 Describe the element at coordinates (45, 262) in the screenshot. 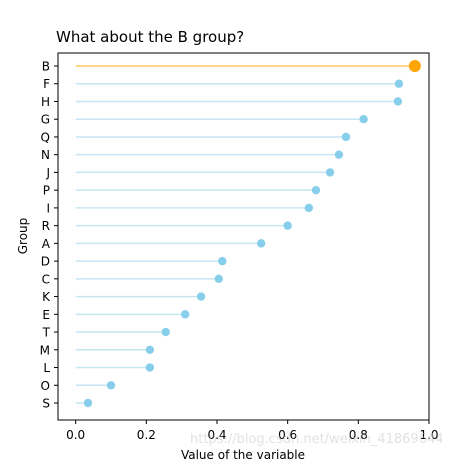

I see `y-tick-label: D` at that location.